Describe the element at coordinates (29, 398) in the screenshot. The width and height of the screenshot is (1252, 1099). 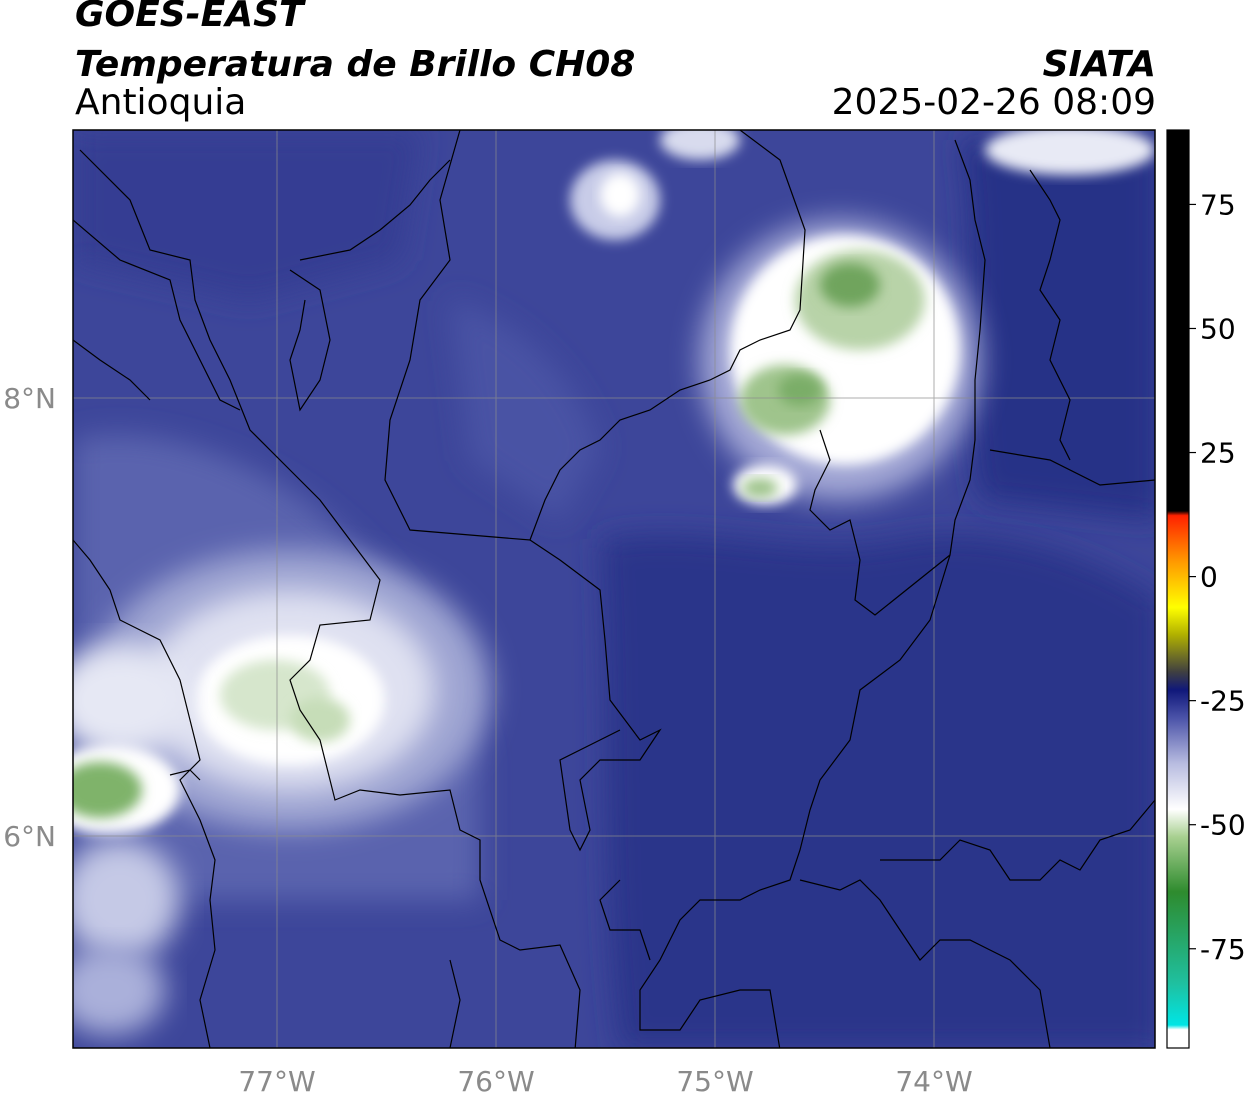
I see `lat-label-8n: 8°N` at that location.